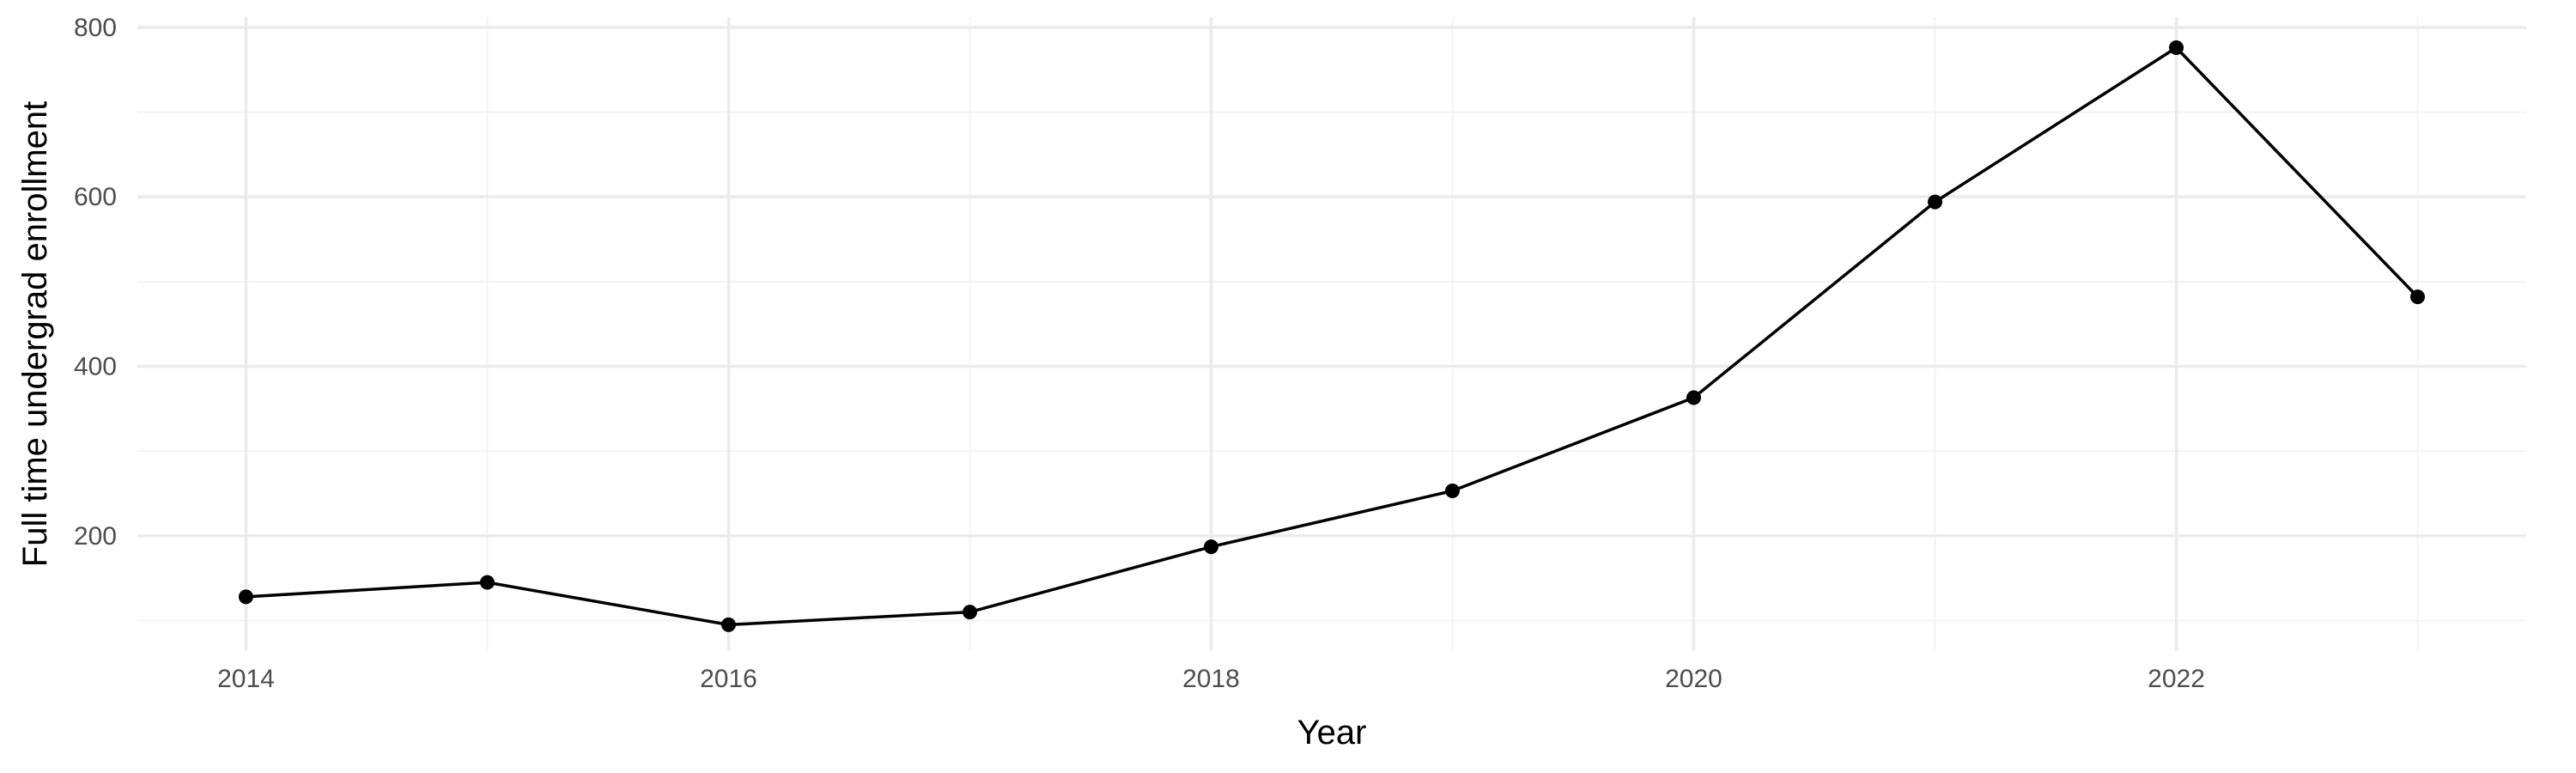 This screenshot has height=773, width=2576. Describe the element at coordinates (1332, 733) in the screenshot. I see `x-axis-title: Year` at that location.